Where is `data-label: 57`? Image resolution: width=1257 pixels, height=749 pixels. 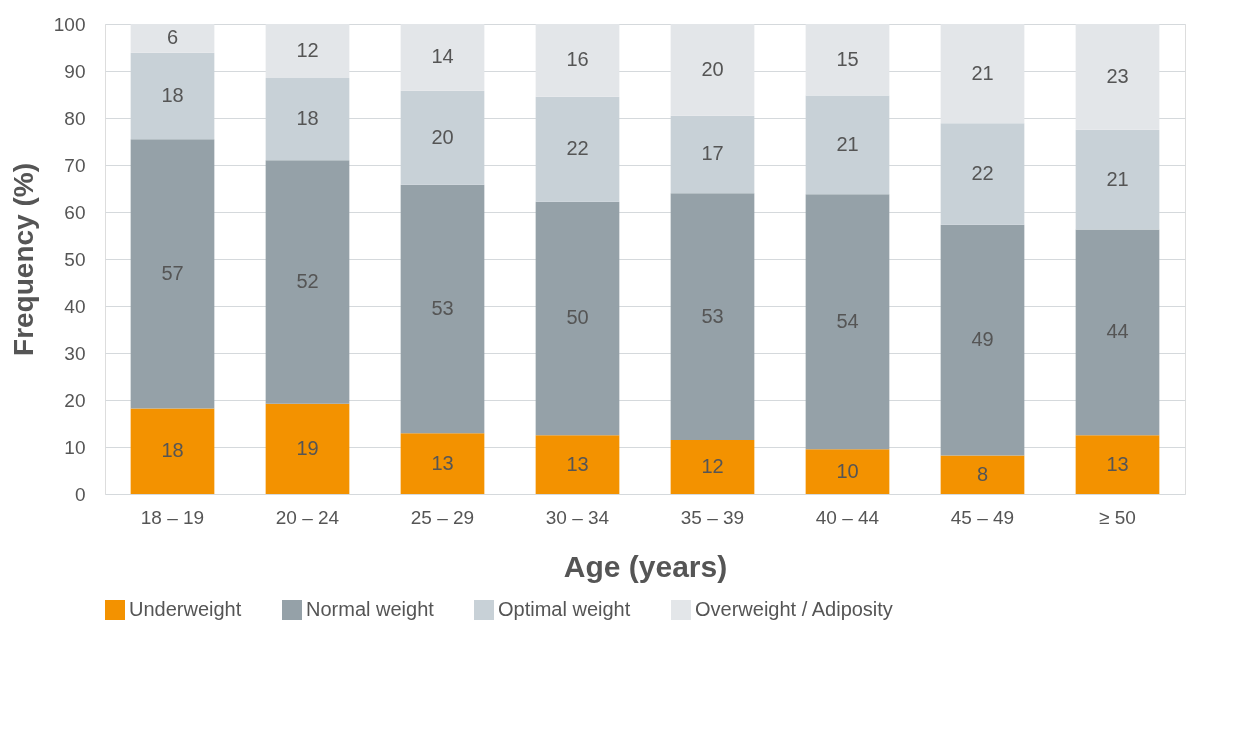
data-label: 57 is located at coordinates (172, 272).